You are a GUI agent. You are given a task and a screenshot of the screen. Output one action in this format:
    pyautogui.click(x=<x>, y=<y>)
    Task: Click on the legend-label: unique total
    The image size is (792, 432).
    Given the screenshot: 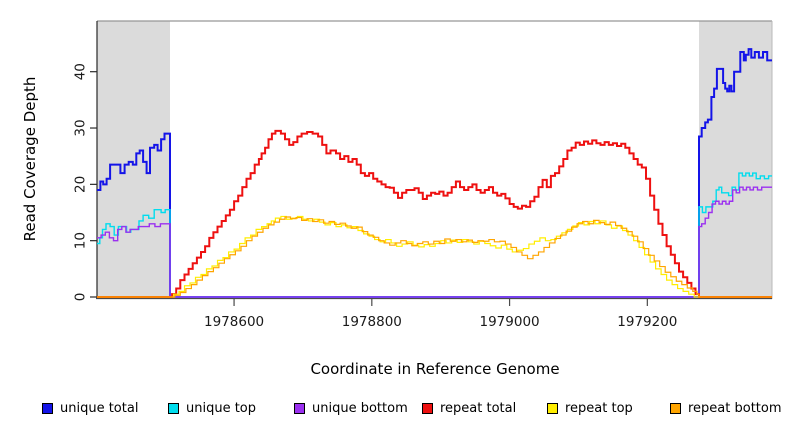 What is the action you would take?
    pyautogui.click(x=99, y=408)
    